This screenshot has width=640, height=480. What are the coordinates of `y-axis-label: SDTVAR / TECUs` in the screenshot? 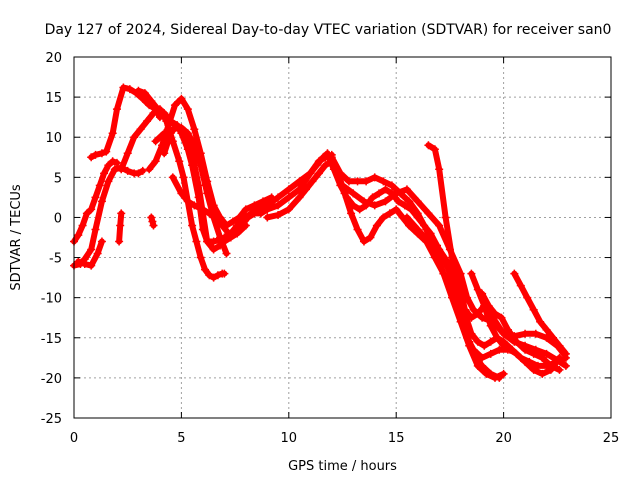 It's located at (16, 237).